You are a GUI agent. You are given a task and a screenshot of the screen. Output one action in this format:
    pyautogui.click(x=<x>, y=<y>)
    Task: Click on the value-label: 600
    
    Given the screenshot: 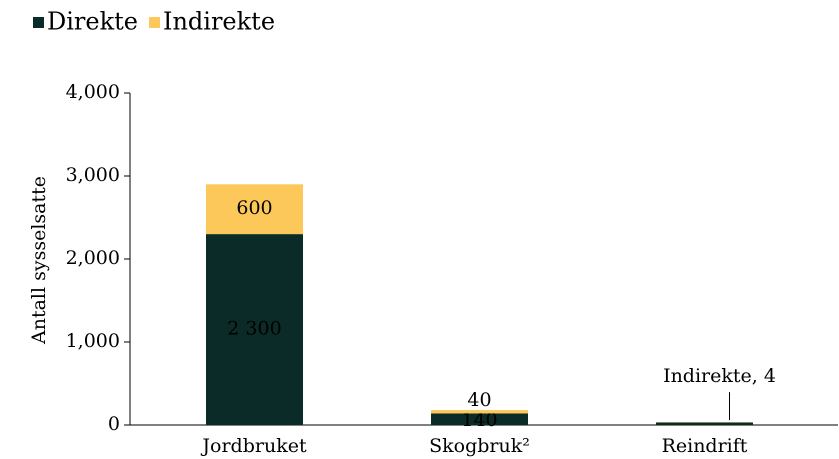 What is the action you would take?
    pyautogui.click(x=254, y=208)
    